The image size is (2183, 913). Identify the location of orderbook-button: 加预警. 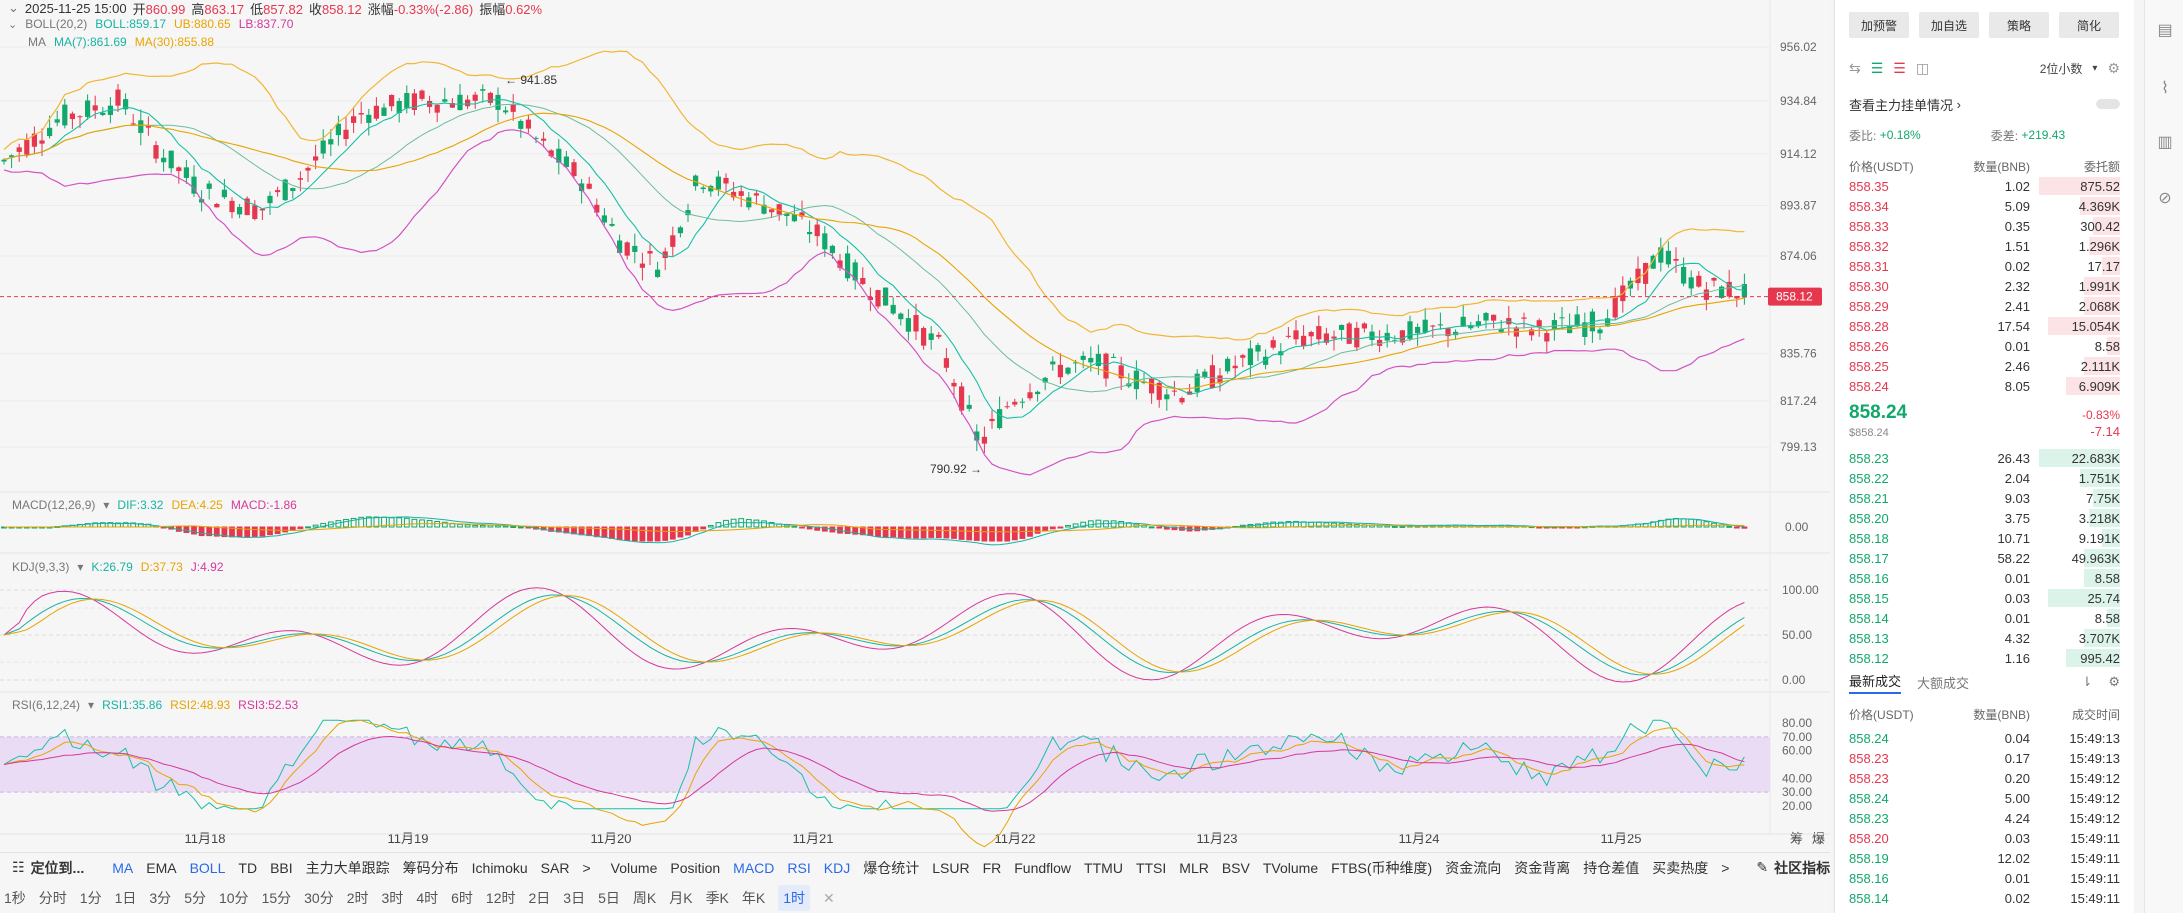
(1879, 25).